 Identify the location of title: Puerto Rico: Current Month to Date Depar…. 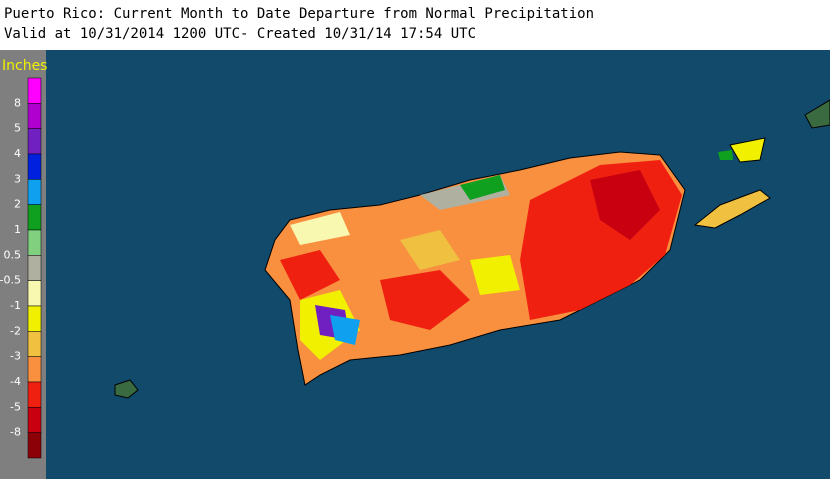
(299, 14).